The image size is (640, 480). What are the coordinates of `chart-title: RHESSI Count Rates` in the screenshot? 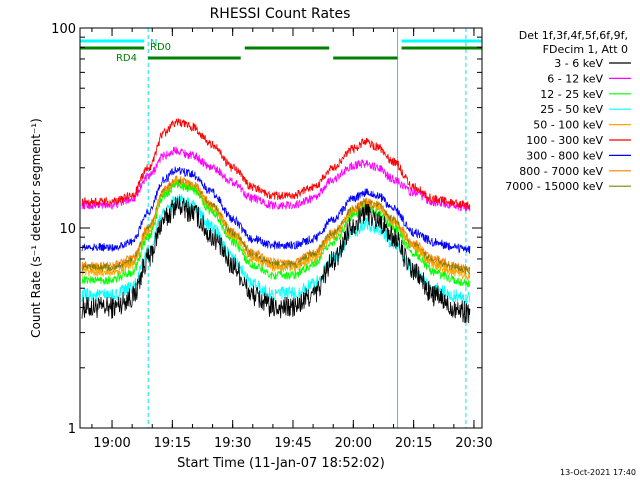 It's located at (280, 14).